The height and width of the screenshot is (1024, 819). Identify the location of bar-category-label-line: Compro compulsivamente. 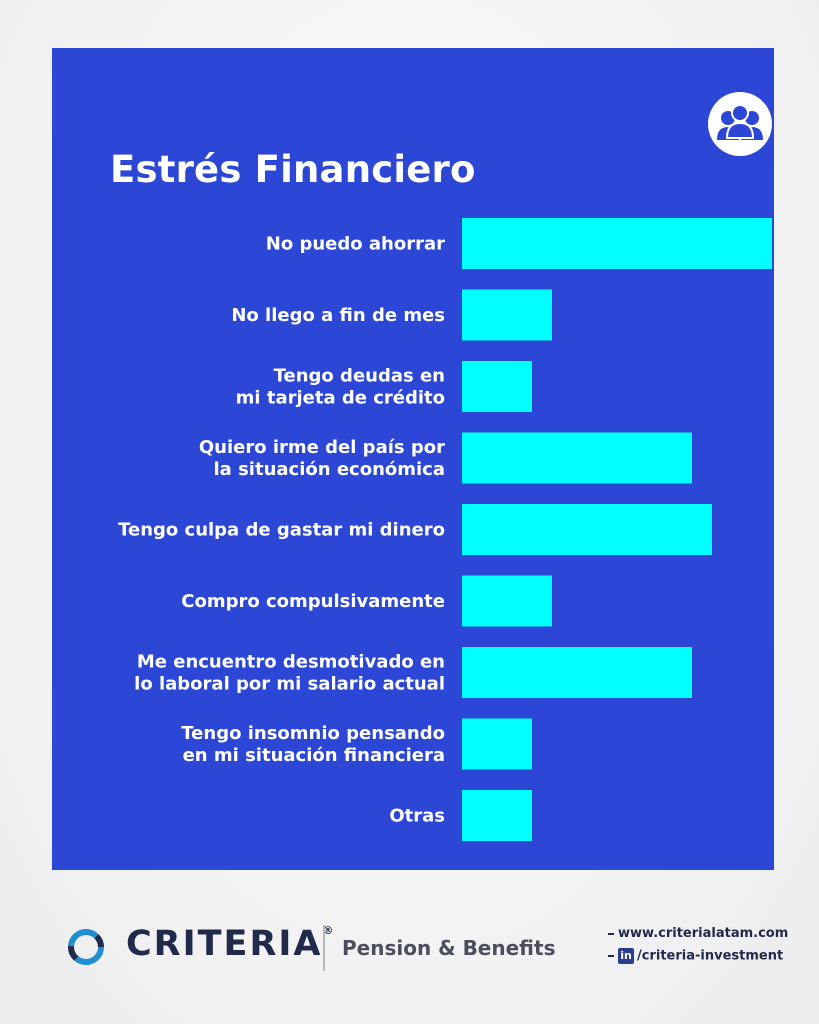
(313, 601).